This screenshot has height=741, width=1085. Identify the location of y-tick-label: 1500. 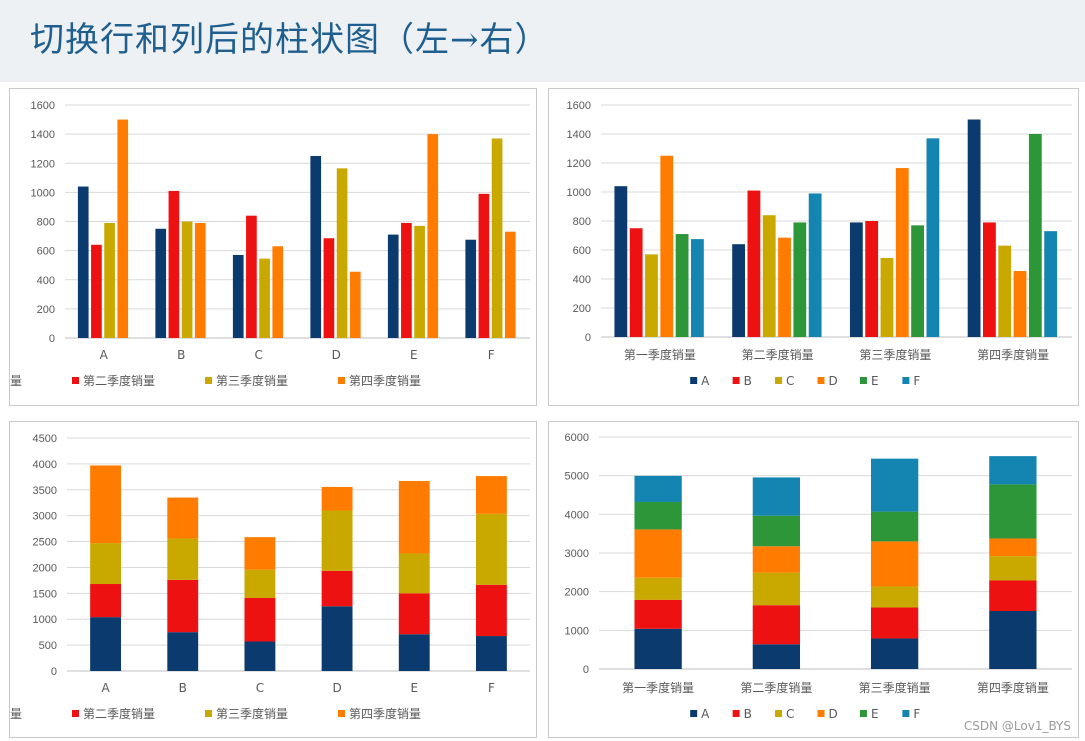
(45, 594).